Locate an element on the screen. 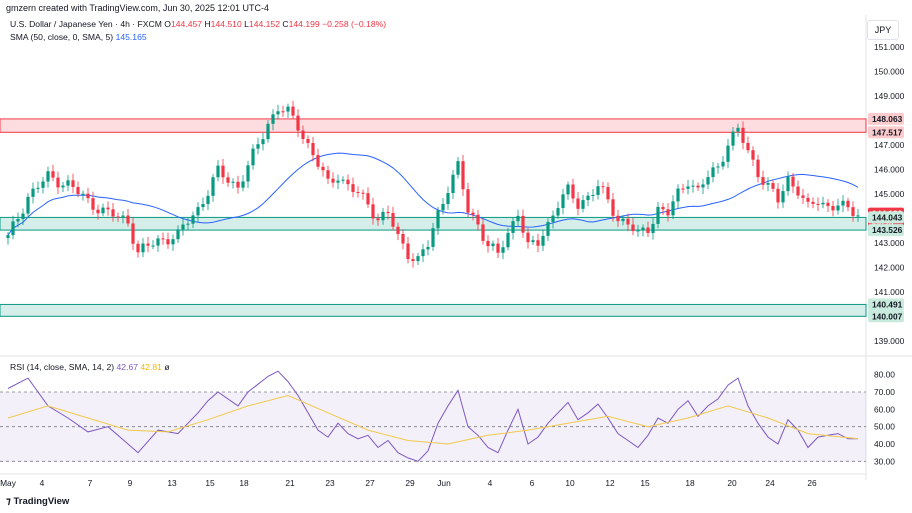 The height and width of the screenshot is (513, 912). rsi-label: RSI (14, close, SMA, 14, 2) is located at coordinates (62, 367).